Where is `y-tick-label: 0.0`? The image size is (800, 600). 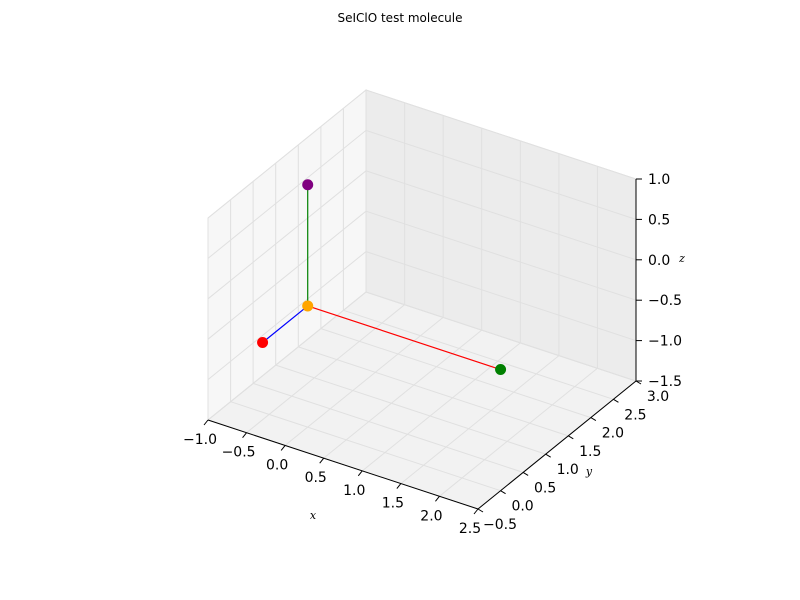
y-tick-label: 0.0 is located at coordinates (522, 507).